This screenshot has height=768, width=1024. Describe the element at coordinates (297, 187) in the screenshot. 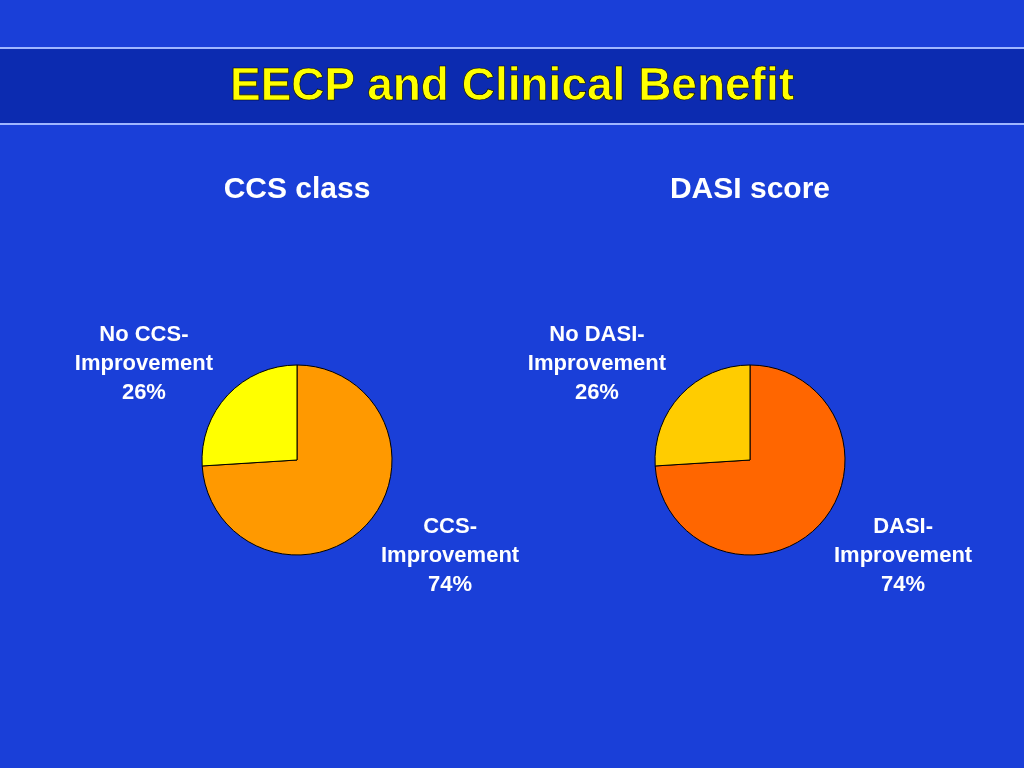

I see `chart-title: CCS class` at that location.